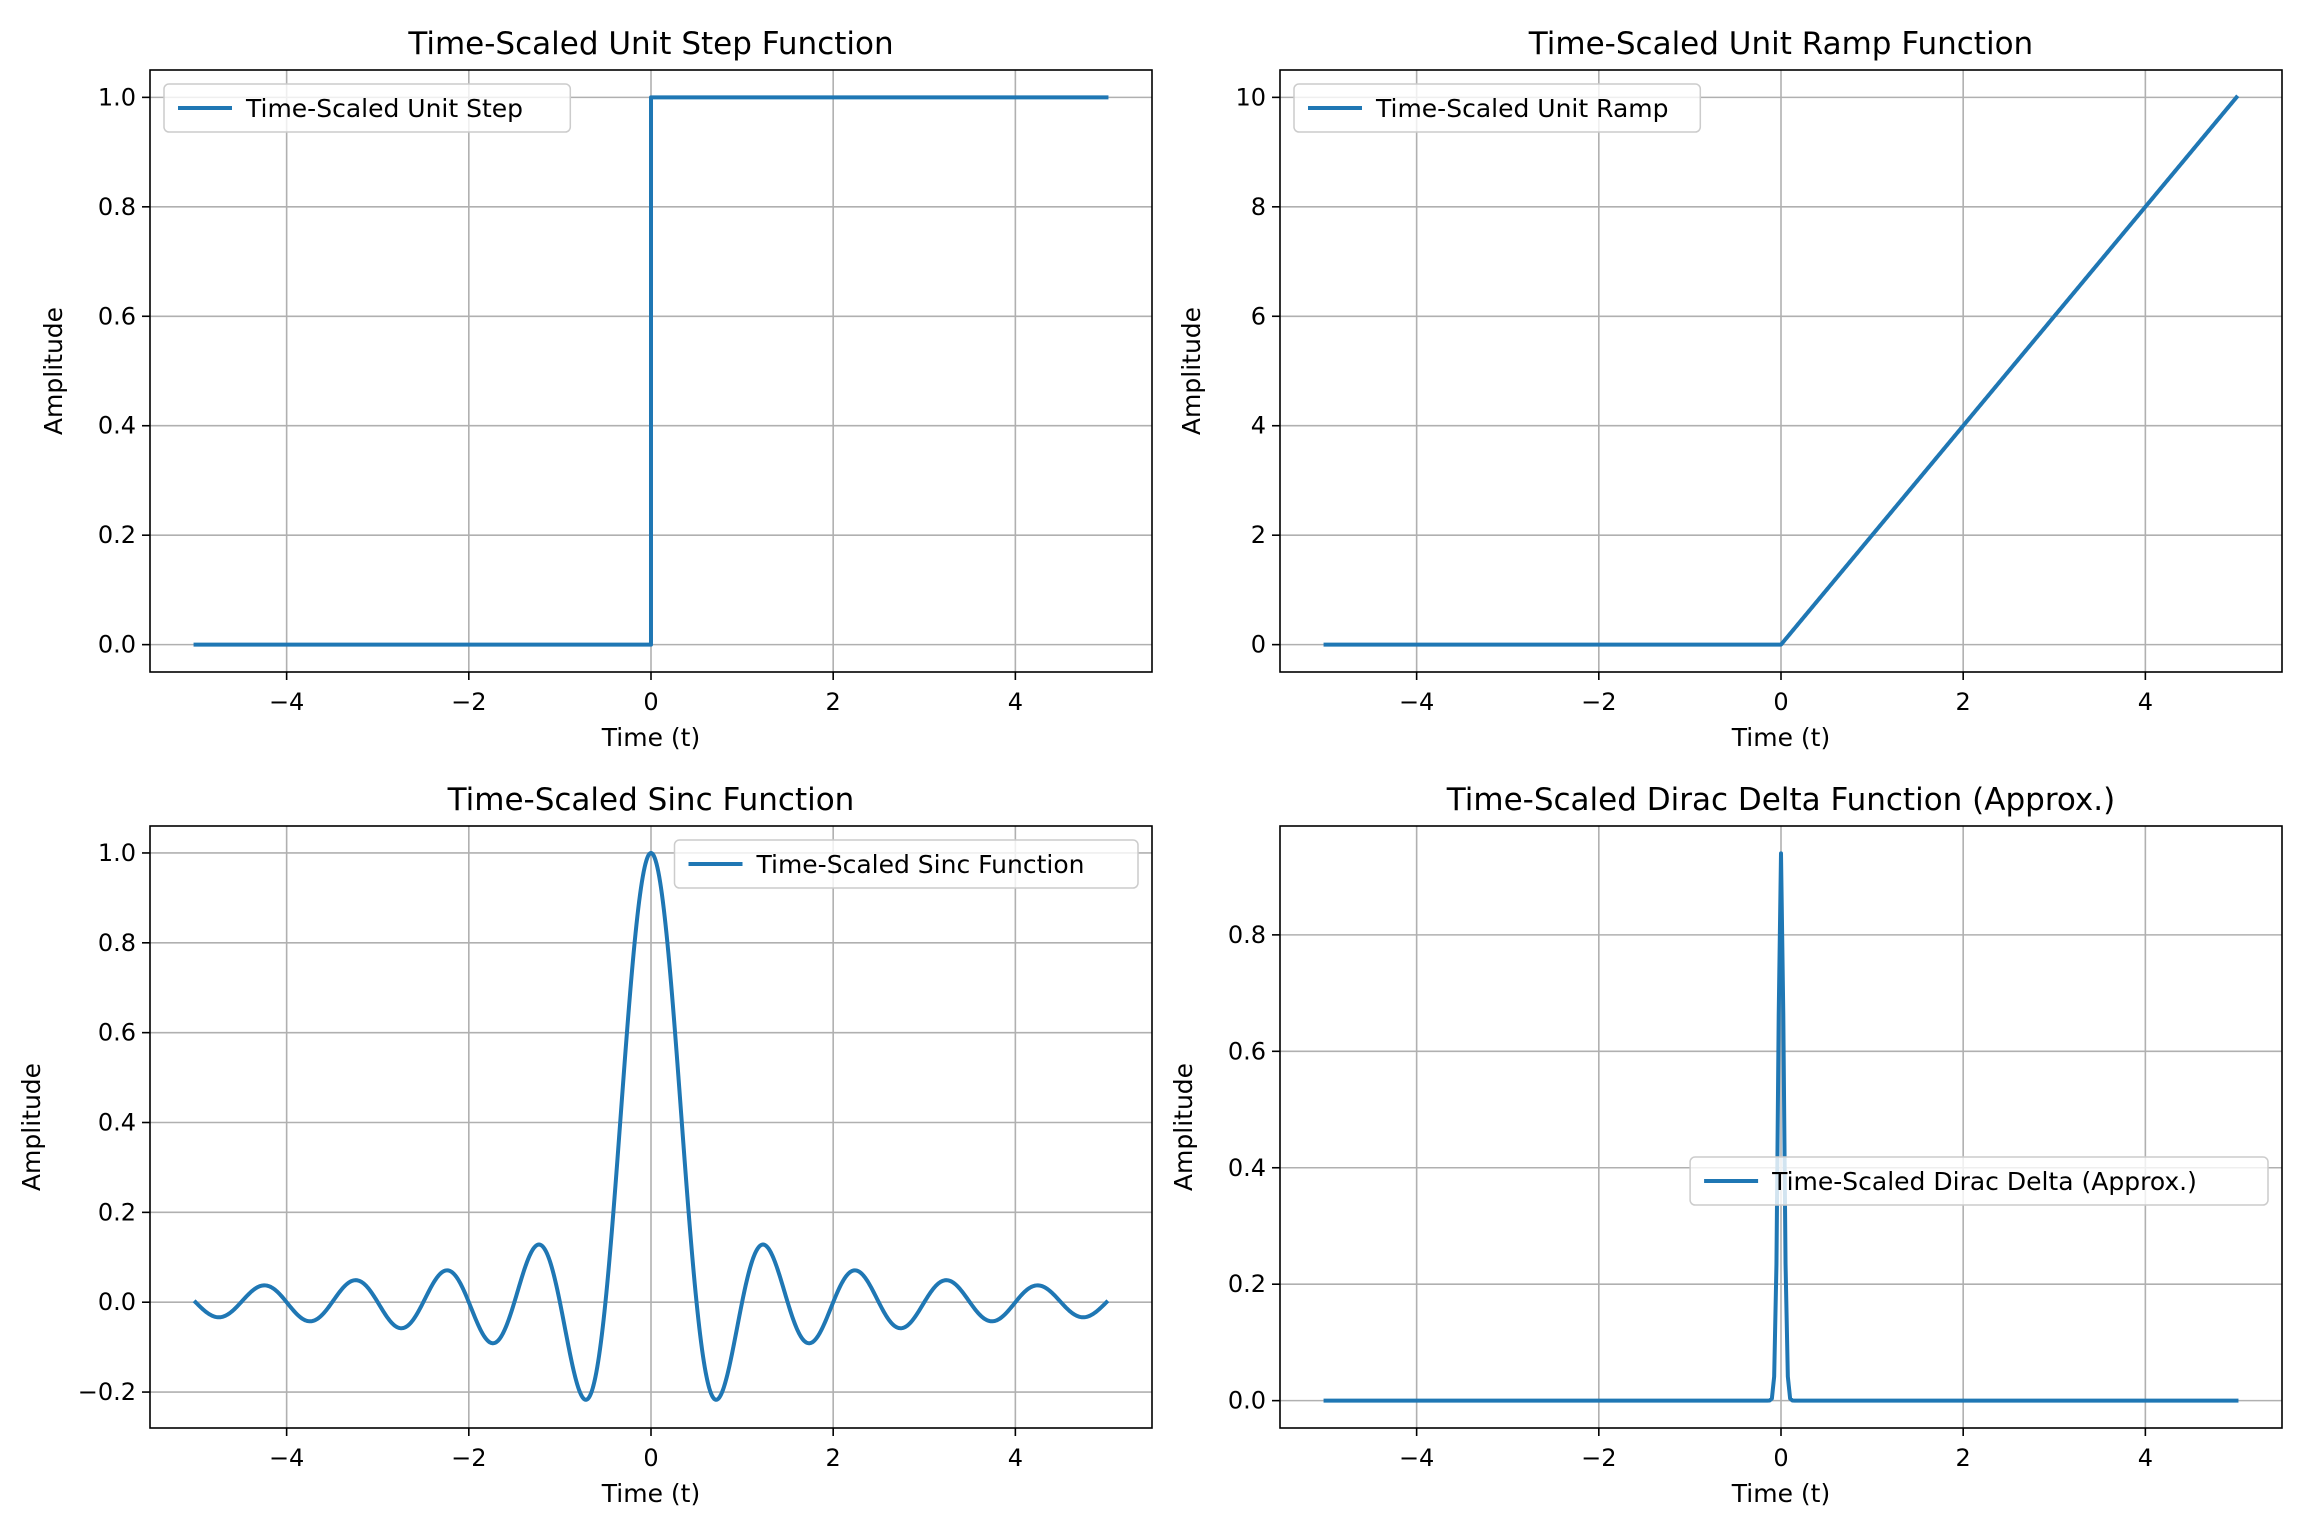  What do you see at coordinates (1258, 426) in the screenshot?
I see `y-tick-label: 4` at bounding box center [1258, 426].